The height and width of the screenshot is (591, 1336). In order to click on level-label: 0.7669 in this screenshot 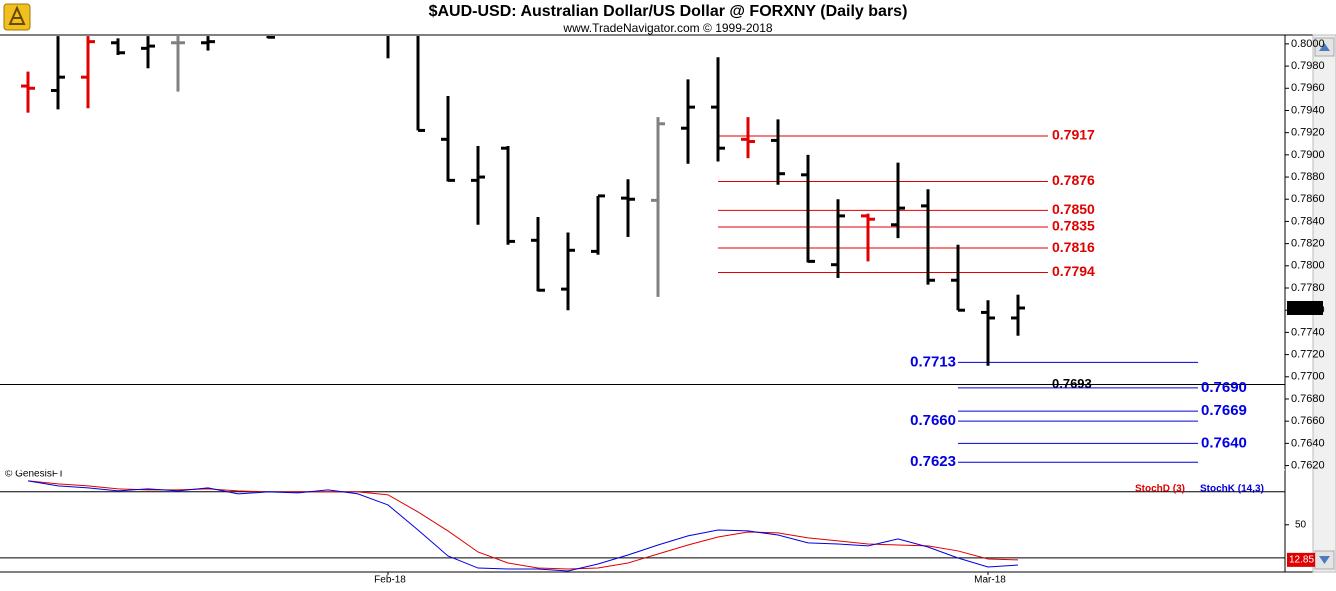, I will do `click(1224, 410)`.